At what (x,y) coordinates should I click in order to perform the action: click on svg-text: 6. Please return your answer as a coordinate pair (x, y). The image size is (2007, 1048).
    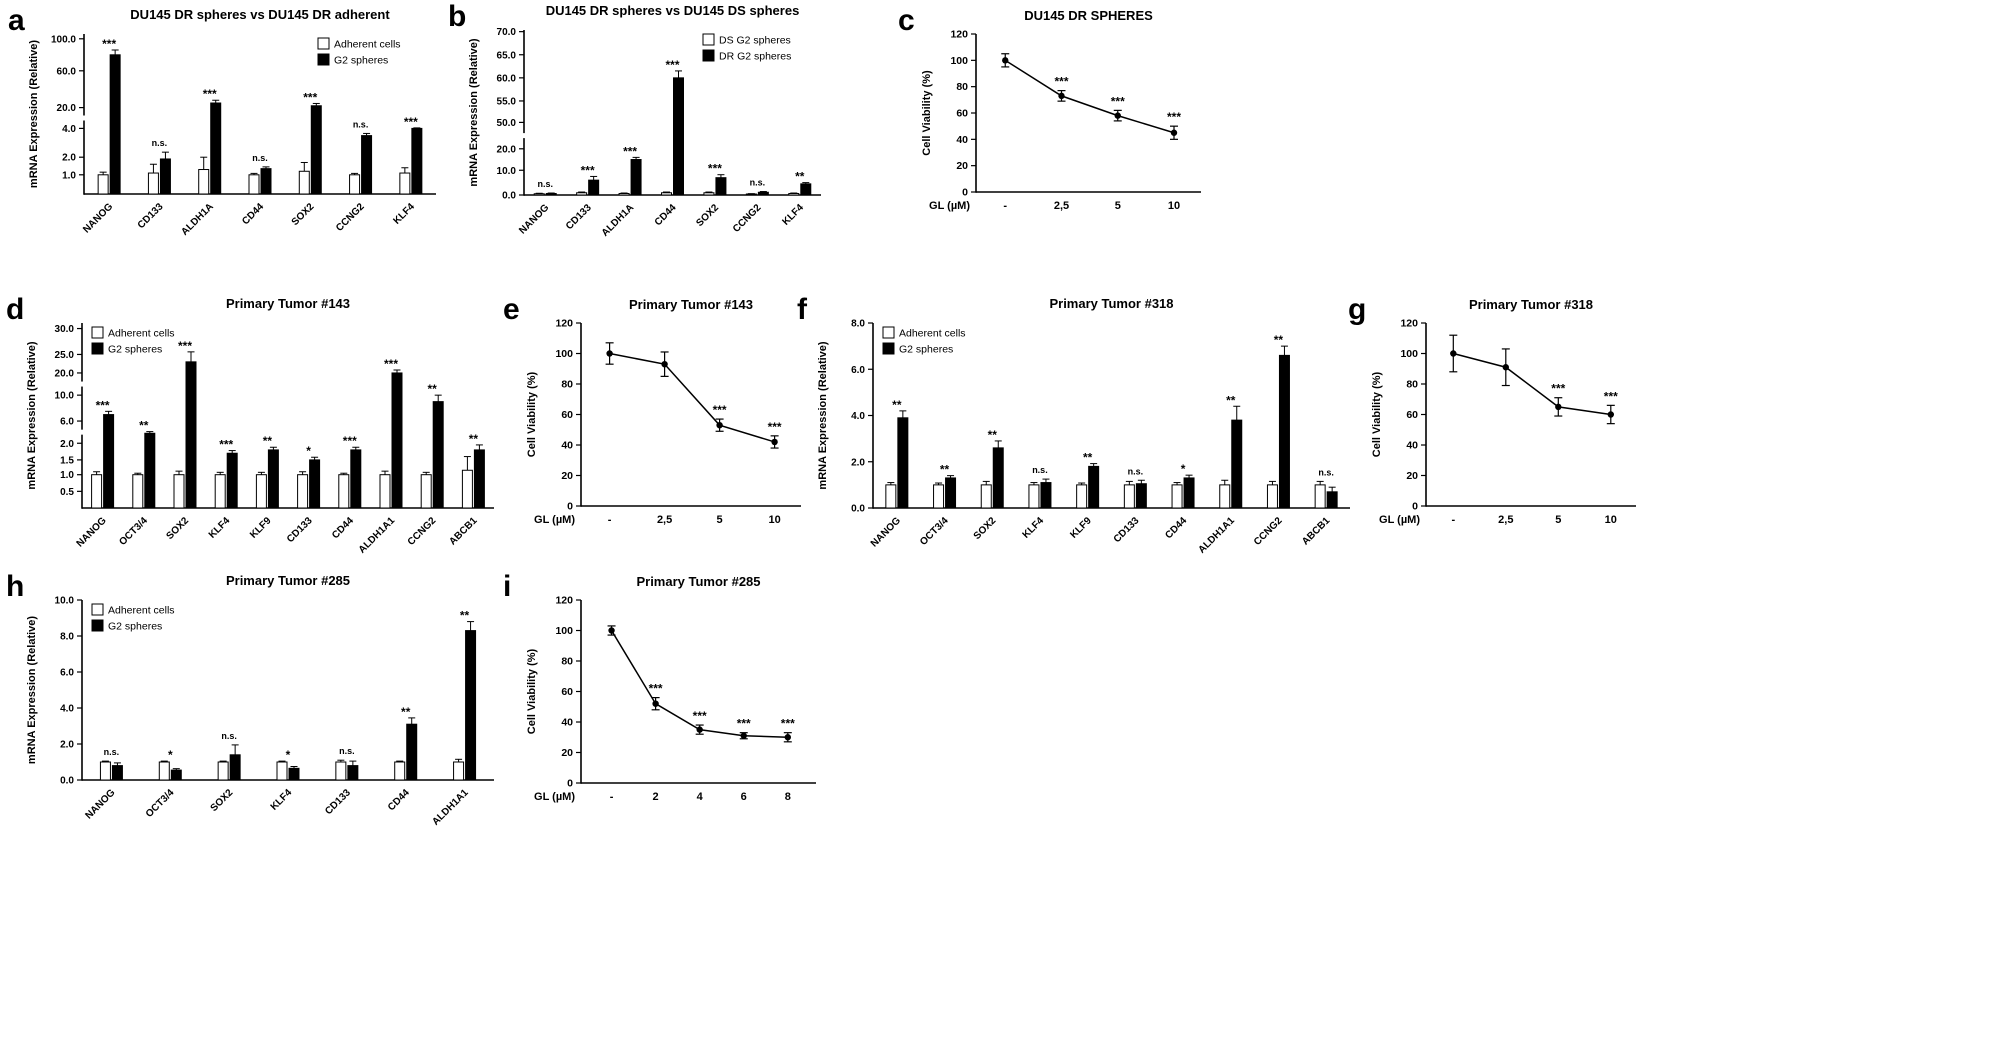
    Looking at the image, I should click on (744, 797).